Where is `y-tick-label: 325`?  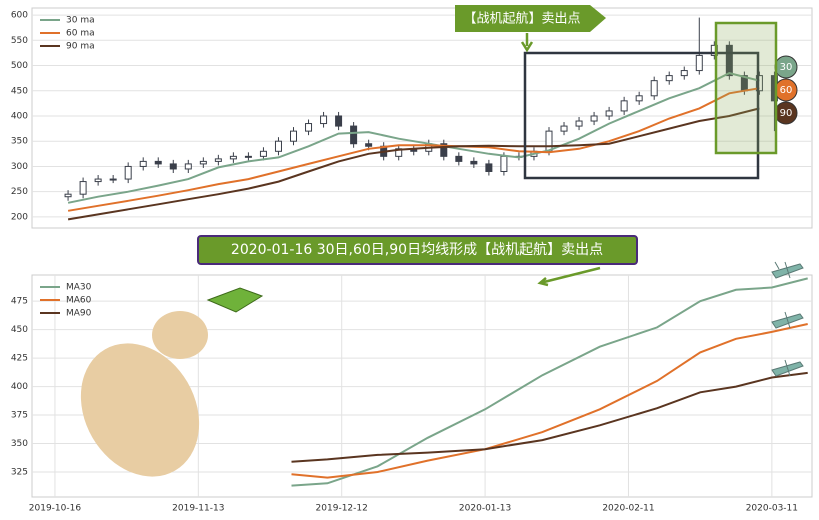
y-tick-label: 325 is located at coordinates (19, 472).